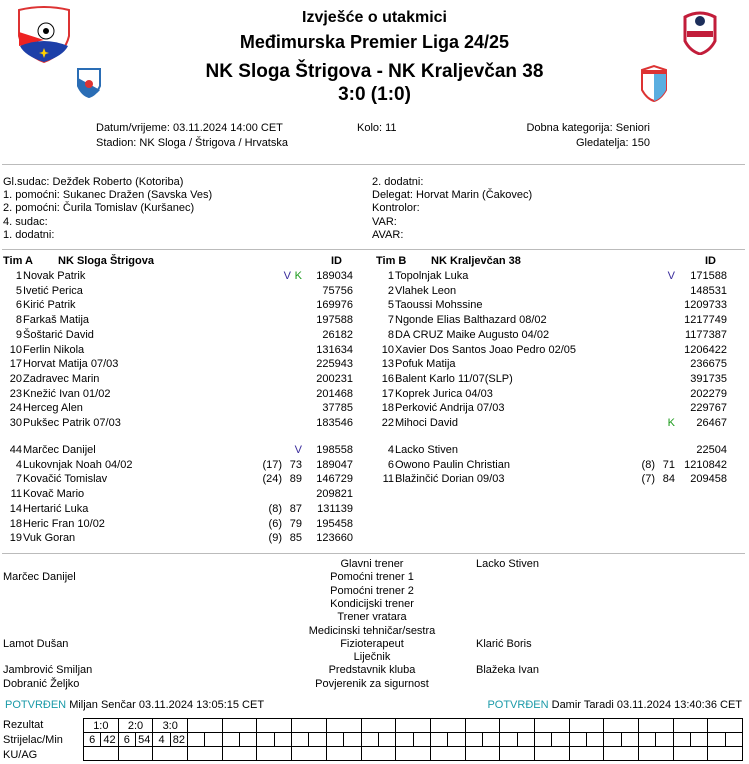  Describe the element at coordinates (388, 234) in the screenshot. I see `official-right: AVAR:` at that location.